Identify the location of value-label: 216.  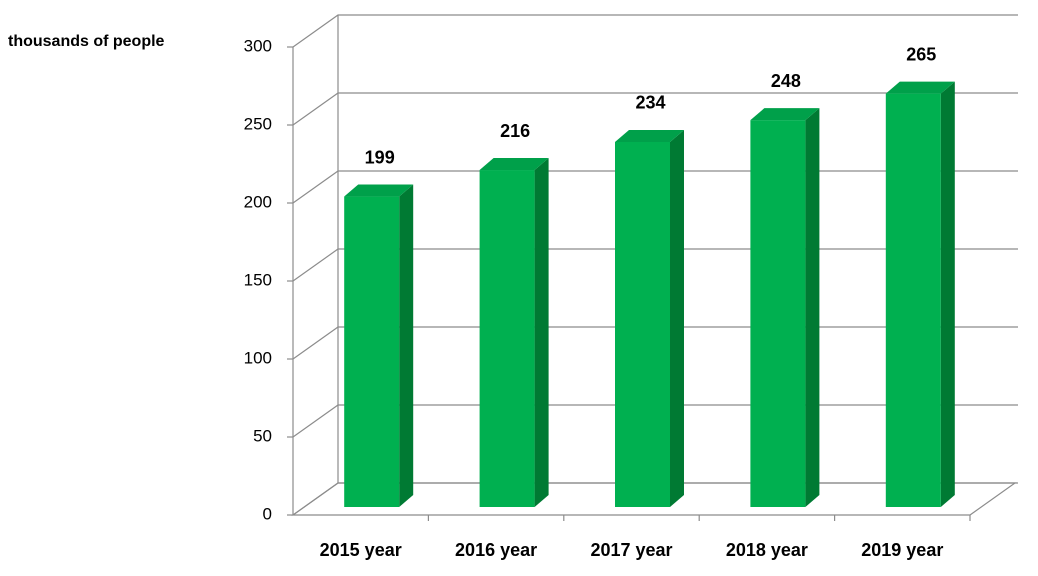
(515, 131).